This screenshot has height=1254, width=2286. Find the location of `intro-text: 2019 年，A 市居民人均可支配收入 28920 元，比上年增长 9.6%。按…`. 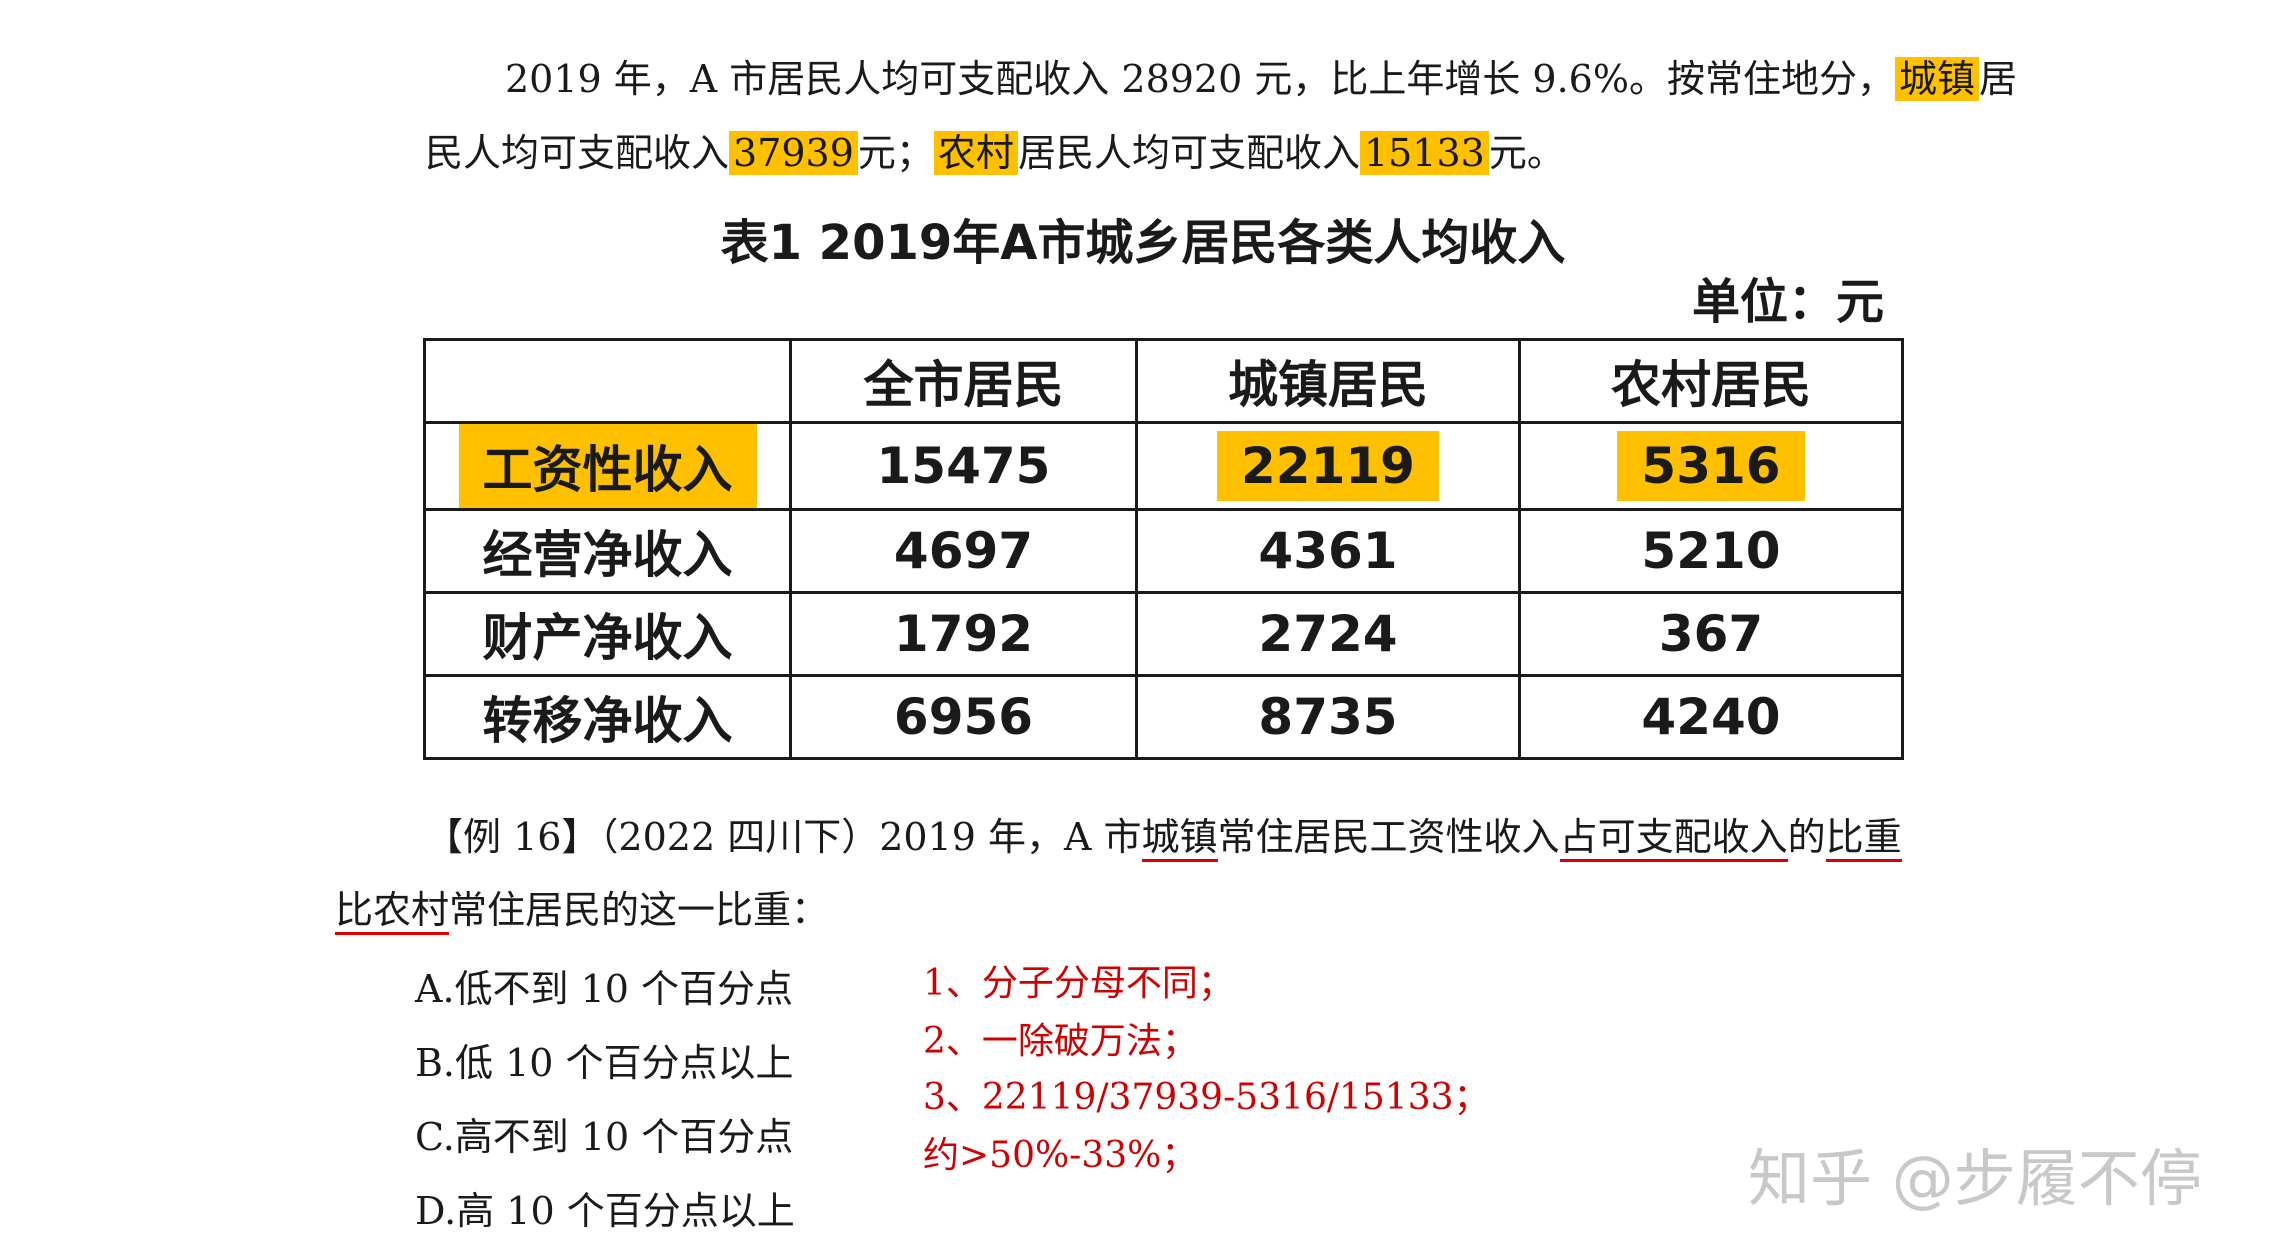

intro-text: 2019 年，A 市居民人均可支配收入 28920 元，比上年增长 9.6%。按… is located at coordinates (1200, 79).